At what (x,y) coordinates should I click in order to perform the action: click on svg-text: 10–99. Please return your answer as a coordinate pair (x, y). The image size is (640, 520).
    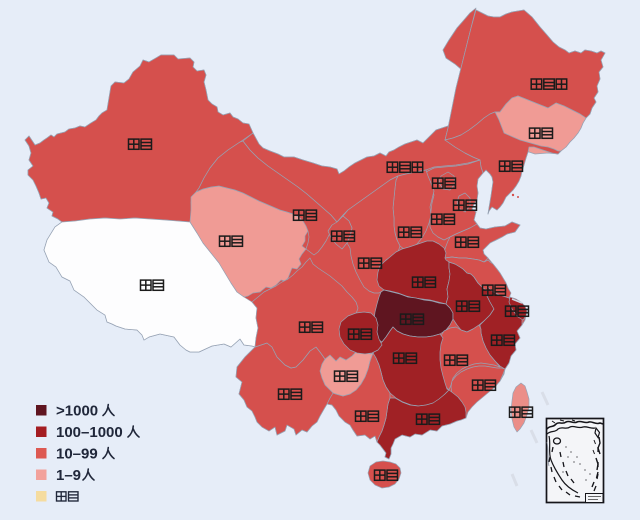
    Looking at the image, I should click on (77, 454).